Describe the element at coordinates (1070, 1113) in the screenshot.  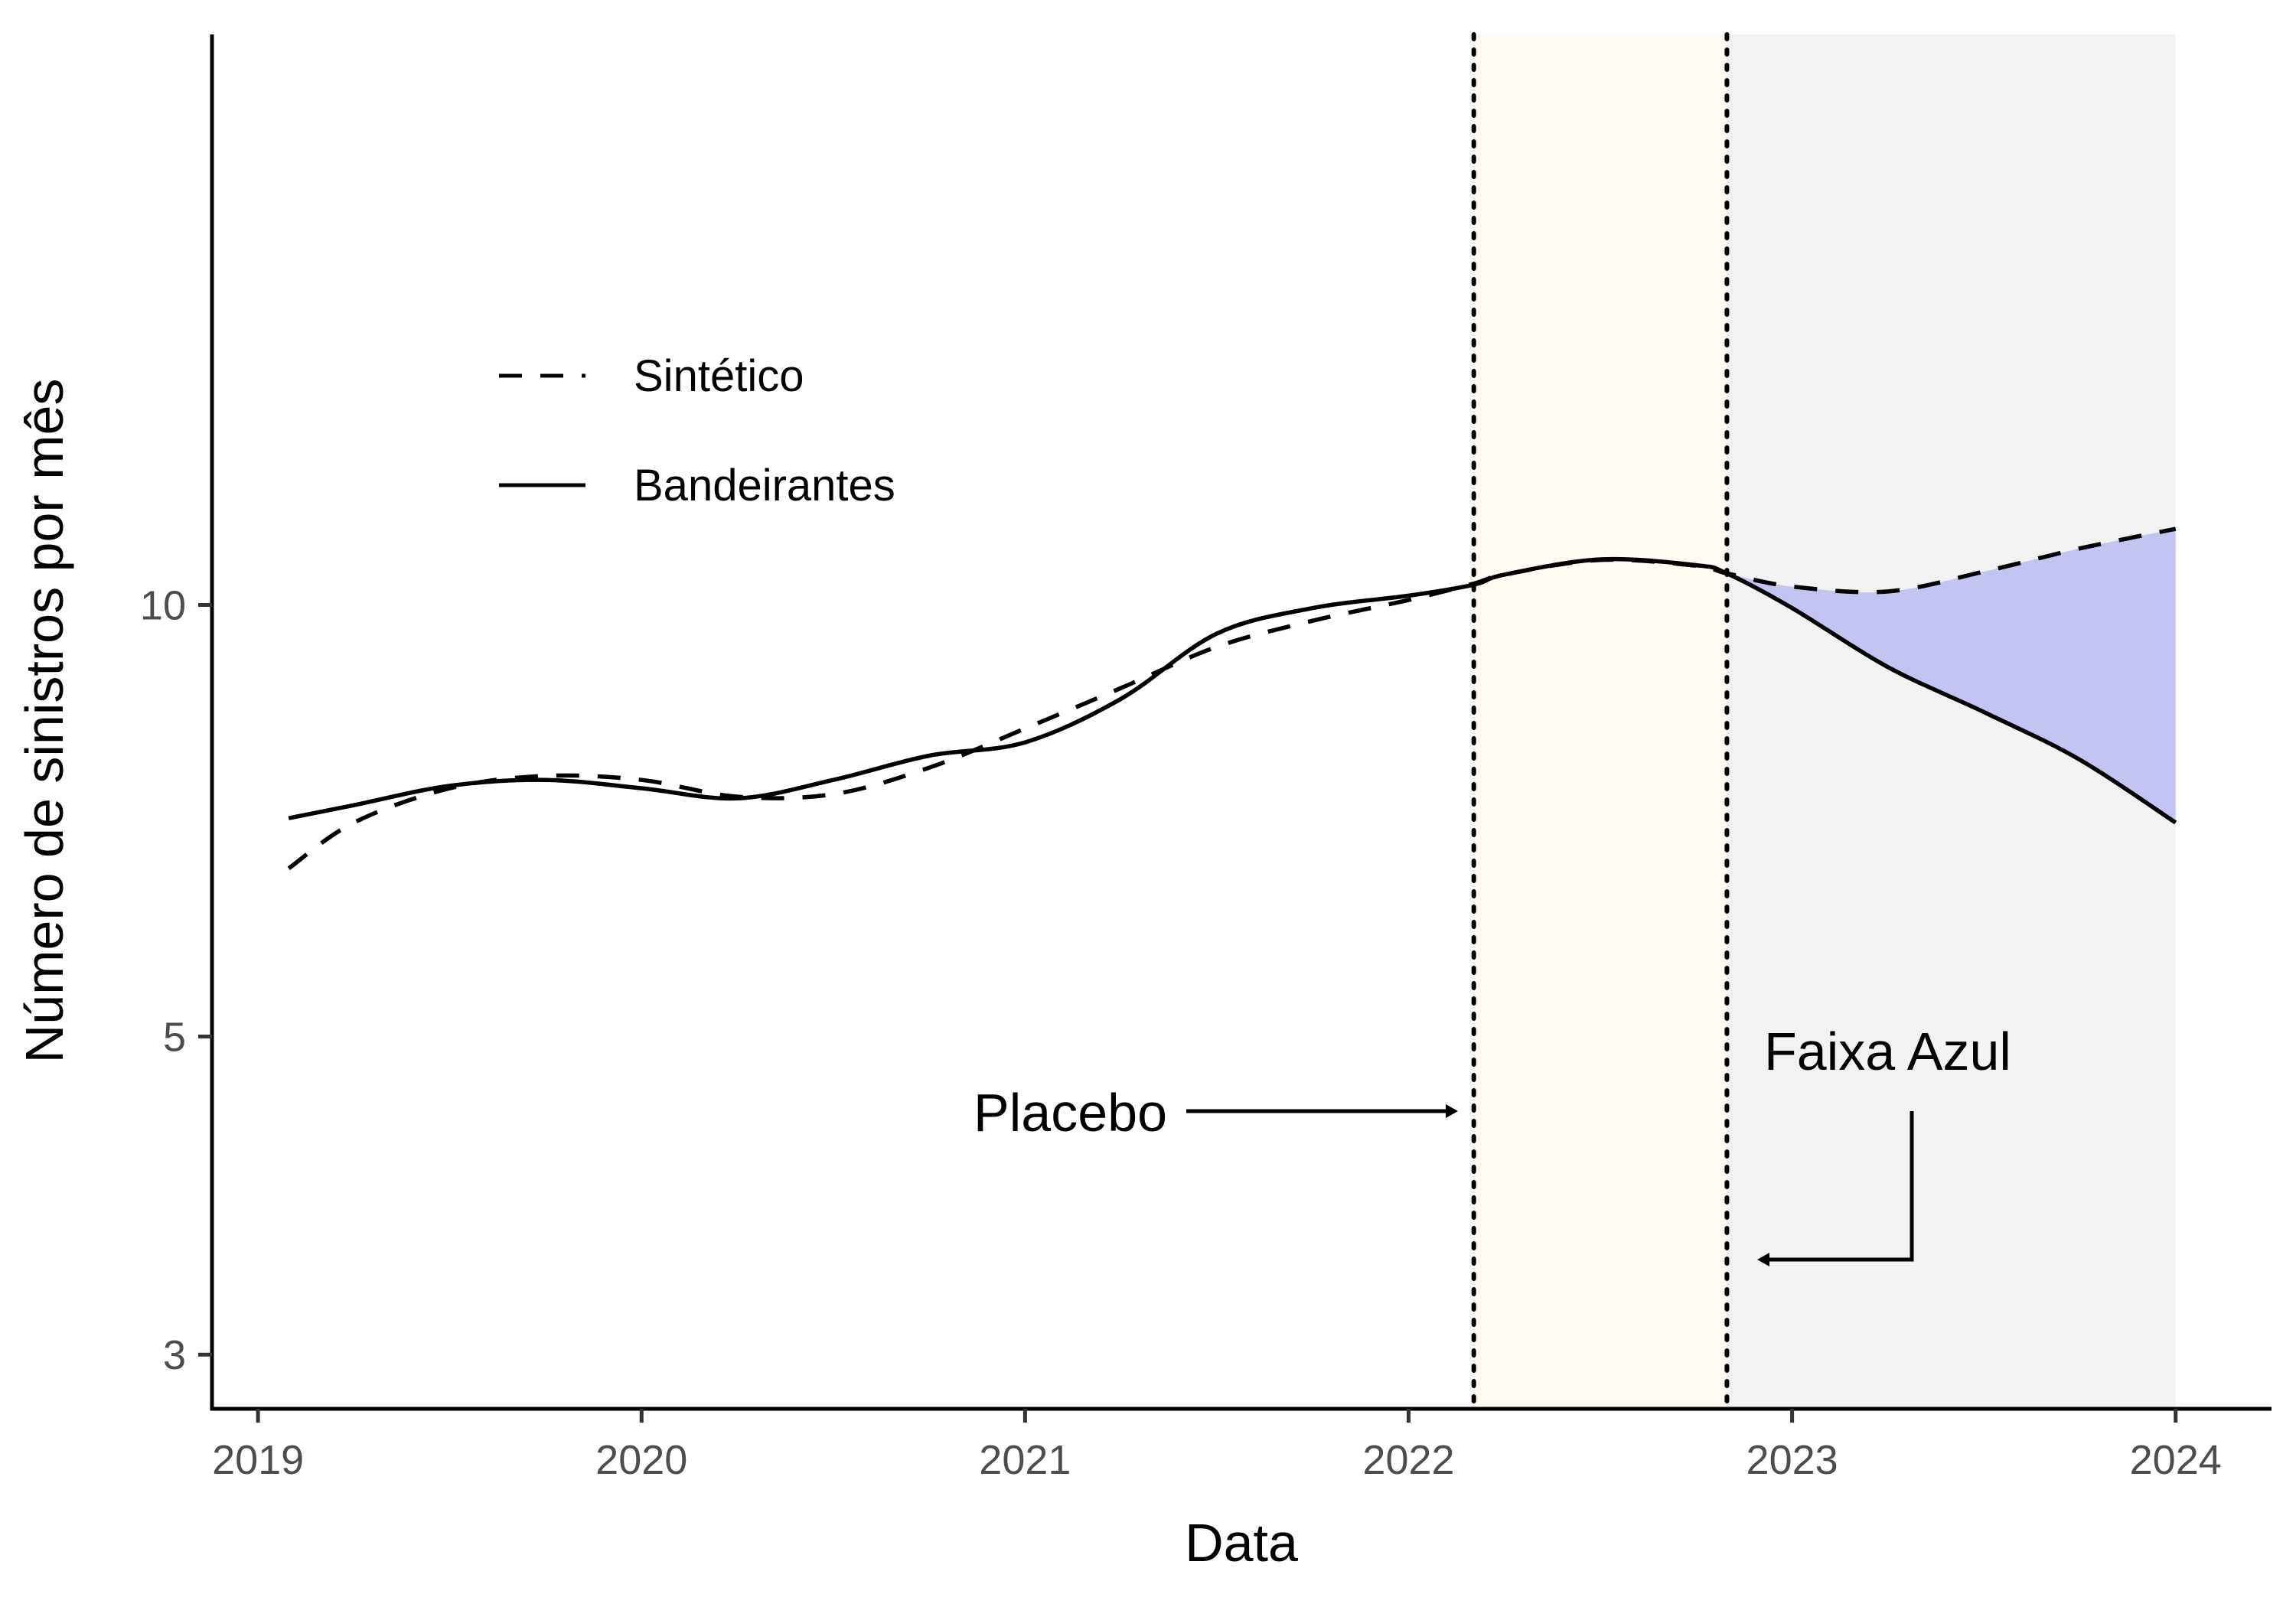
I see `annotation-placebo: Placebo` at that location.